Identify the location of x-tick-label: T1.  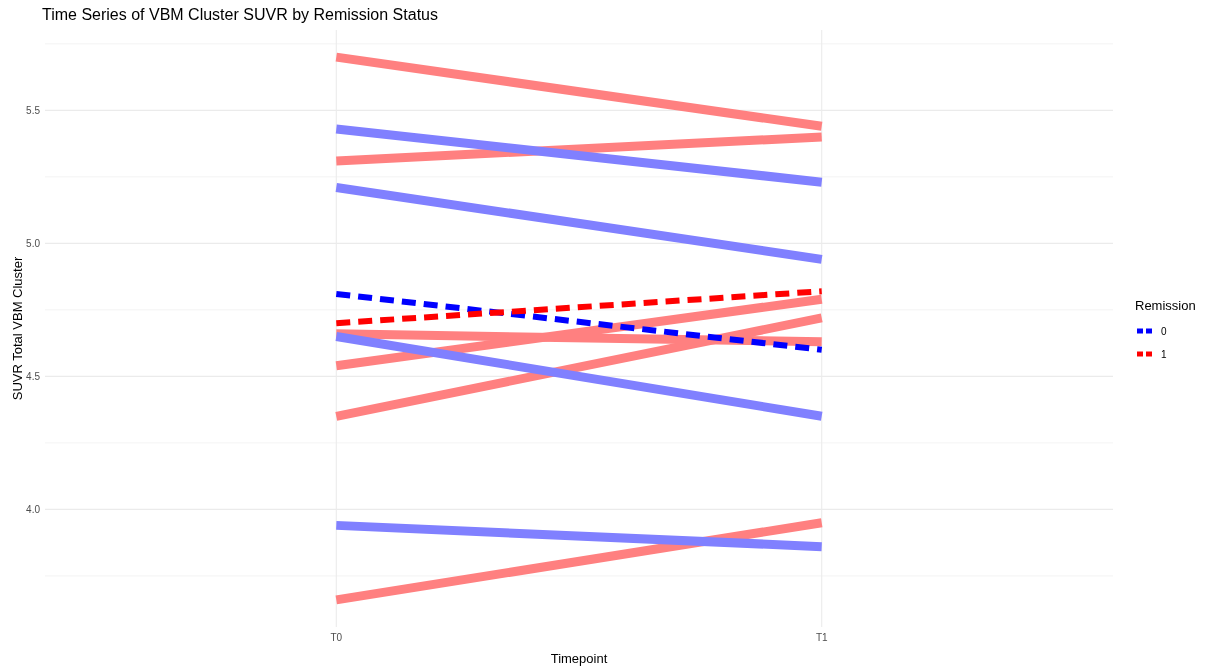
(821, 637).